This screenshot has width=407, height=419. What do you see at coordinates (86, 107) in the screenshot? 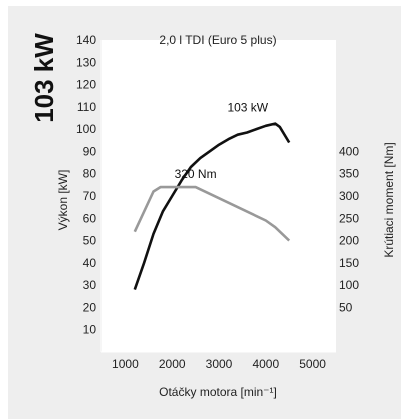
I see `y-left-tick-label: 110` at bounding box center [86, 107].